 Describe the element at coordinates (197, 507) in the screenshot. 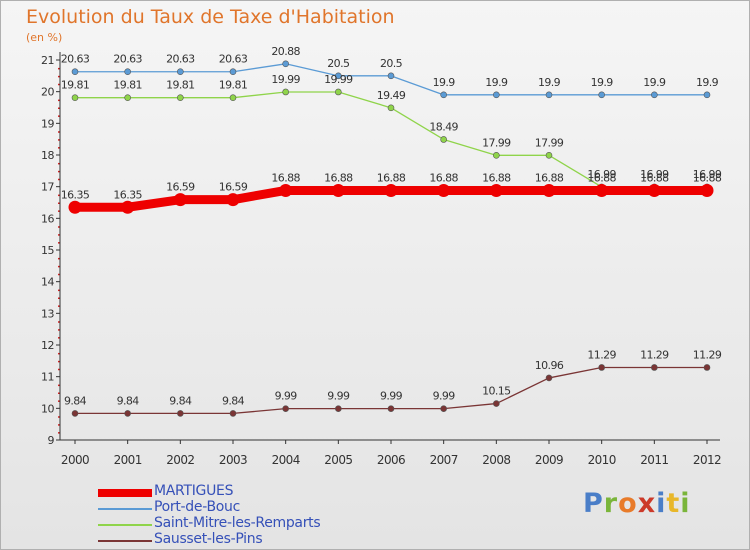

I see `legend-label: Port-de-Bouc` at that location.